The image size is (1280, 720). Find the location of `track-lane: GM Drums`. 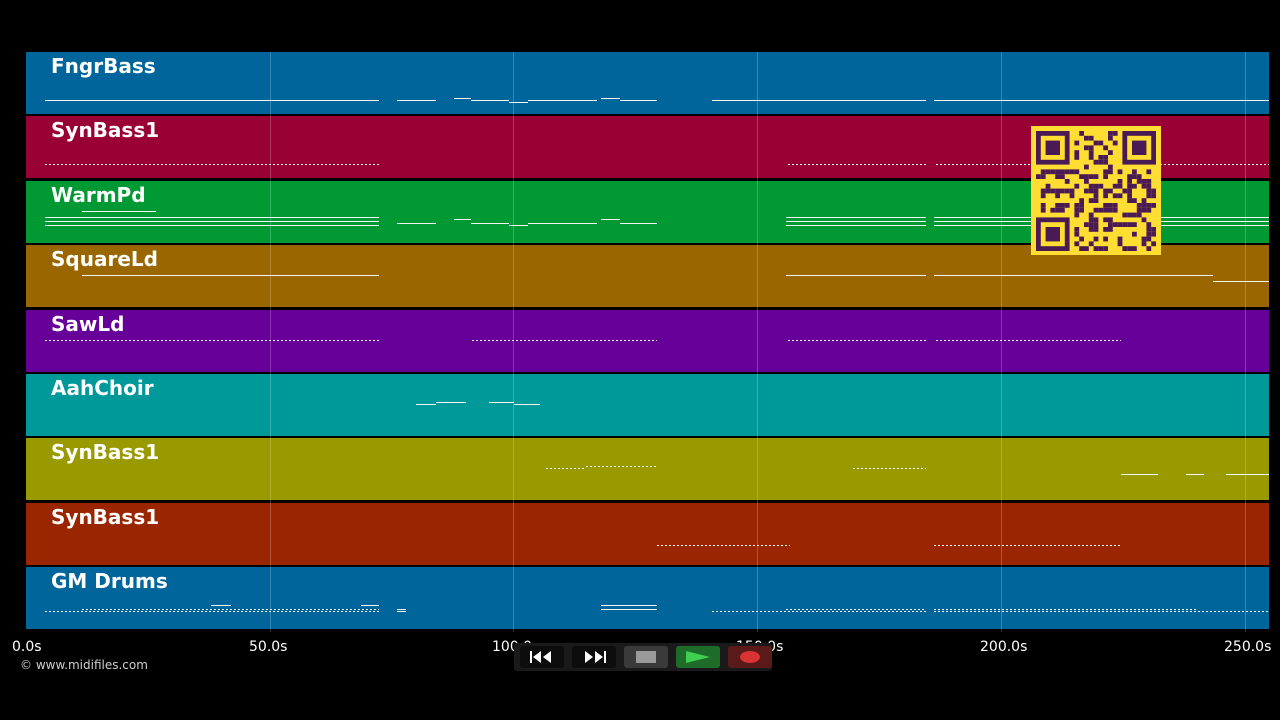

track-lane: GM Drums is located at coordinates (647, 598).